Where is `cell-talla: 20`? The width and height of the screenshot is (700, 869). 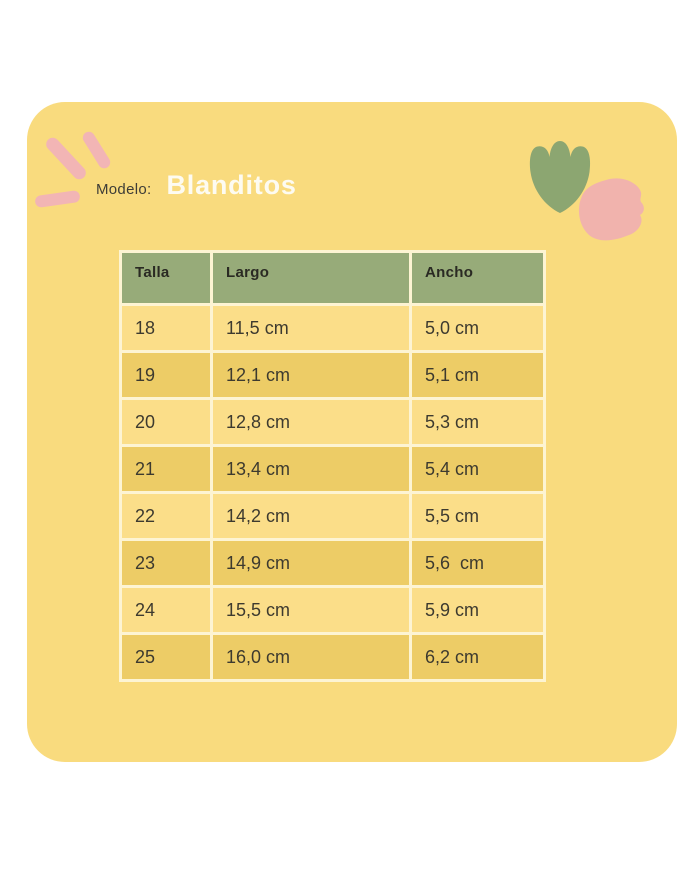
cell-talla: 20 is located at coordinates (166, 422).